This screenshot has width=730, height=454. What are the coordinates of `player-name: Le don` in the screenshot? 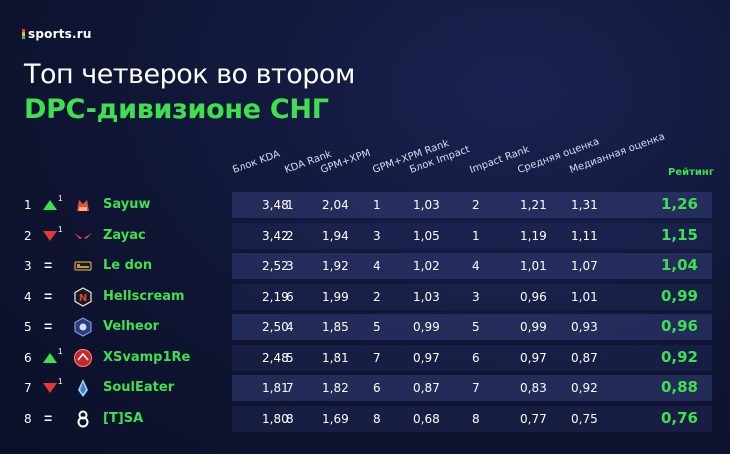 It's located at (128, 265).